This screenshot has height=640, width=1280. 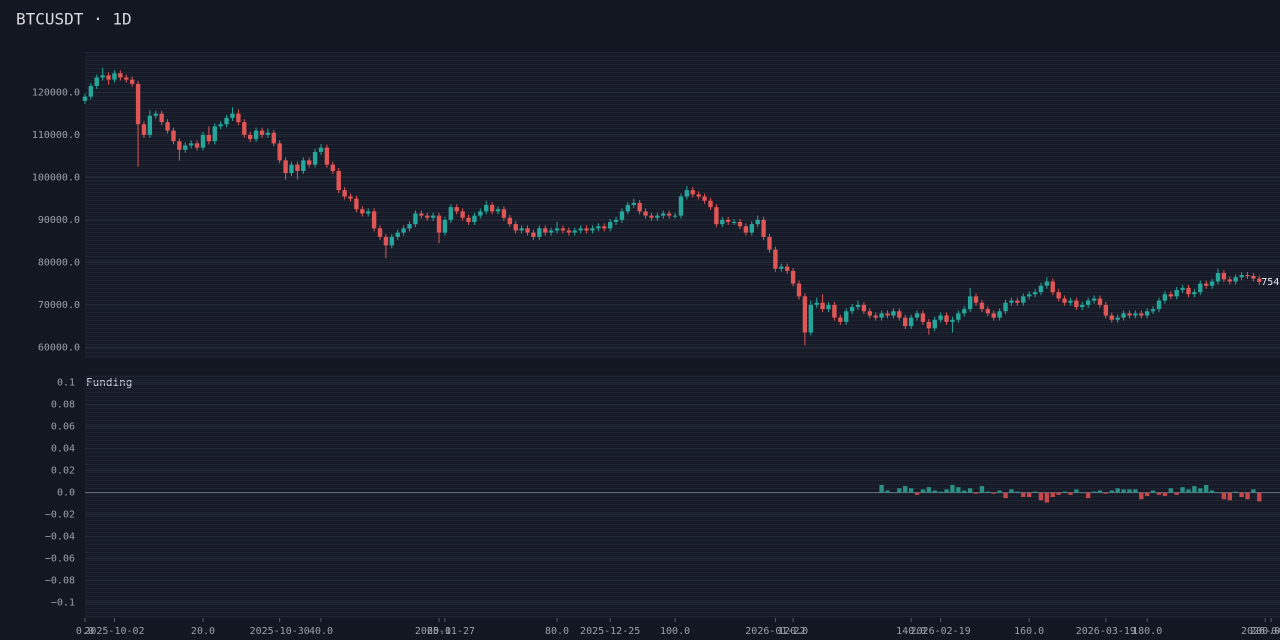 I want to click on x-tick-label: 200.0, so click(x=1265, y=631).